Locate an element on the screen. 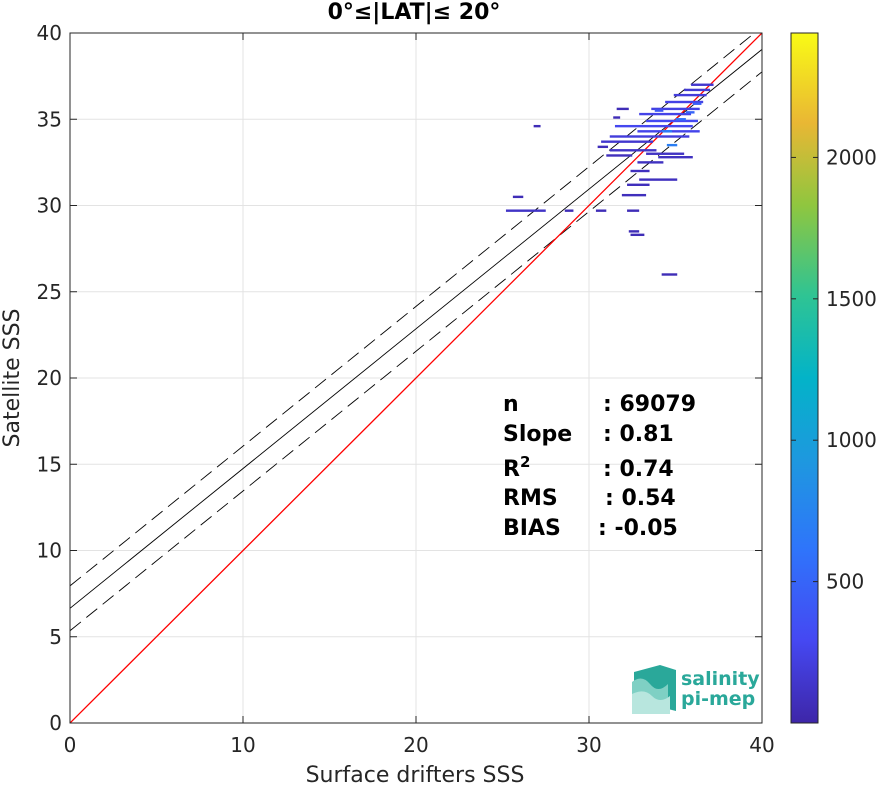 This screenshot has width=879, height=790. salinity-pi-mep-logo: salinity pi-mep is located at coordinates (696, 689).